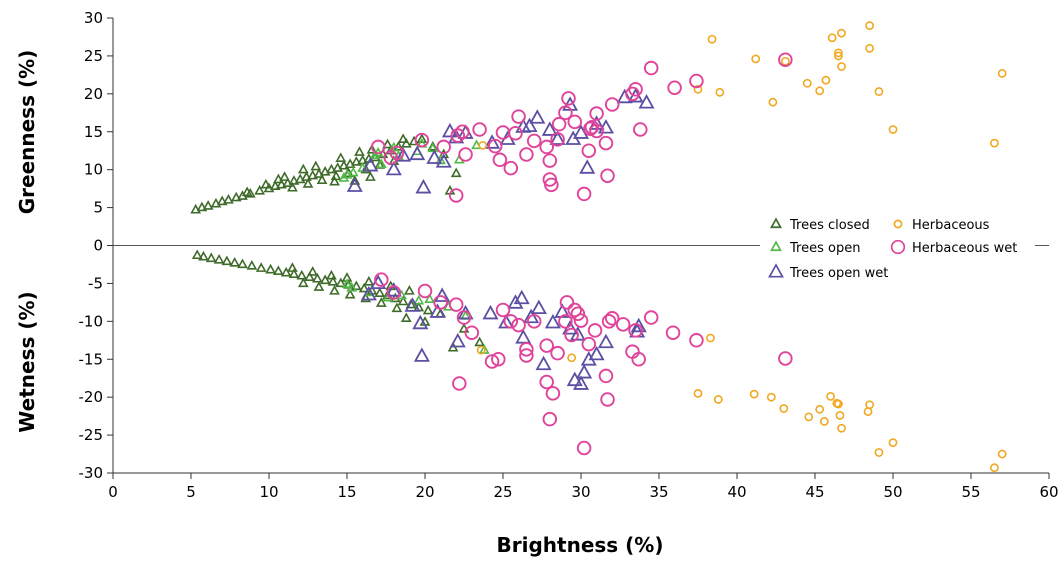 This screenshot has width=1064, height=577. What do you see at coordinates (91, 473) in the screenshot?
I see `y-tick-label: -30` at bounding box center [91, 473].